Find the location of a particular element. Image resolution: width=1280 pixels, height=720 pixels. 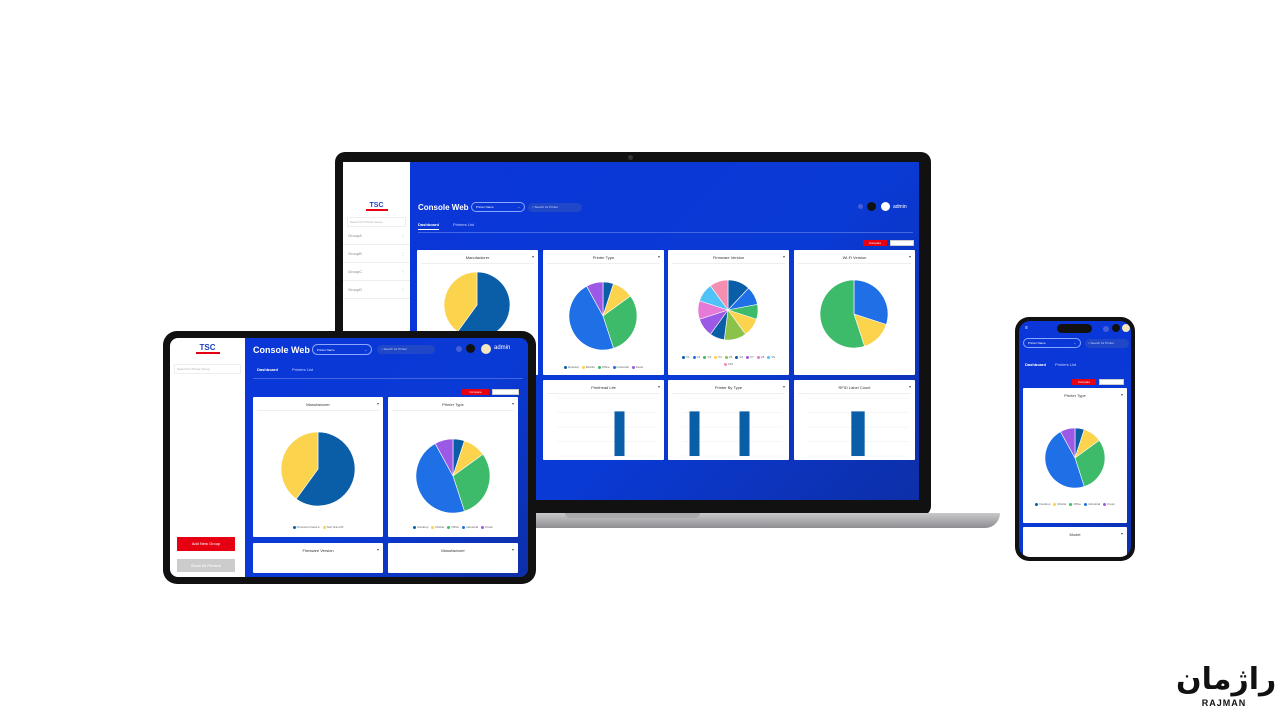

card-title: Printer By Type is located at coordinates (728, 387).